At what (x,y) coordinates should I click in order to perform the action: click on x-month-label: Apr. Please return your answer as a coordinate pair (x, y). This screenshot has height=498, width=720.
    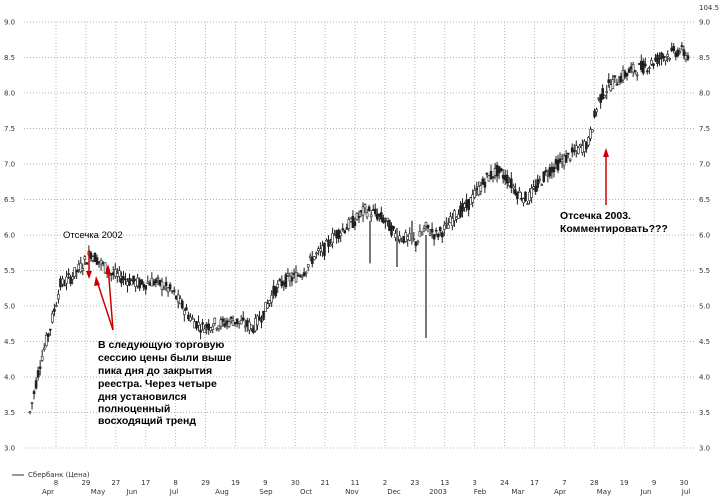
    Looking at the image, I should click on (560, 492).